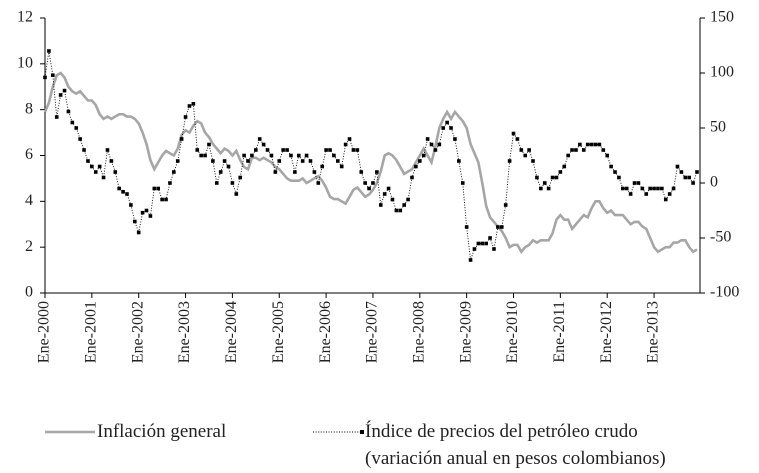 The width and height of the screenshot is (759, 473). I want to click on x-tick-label: Ene-2011, so click(559, 332).